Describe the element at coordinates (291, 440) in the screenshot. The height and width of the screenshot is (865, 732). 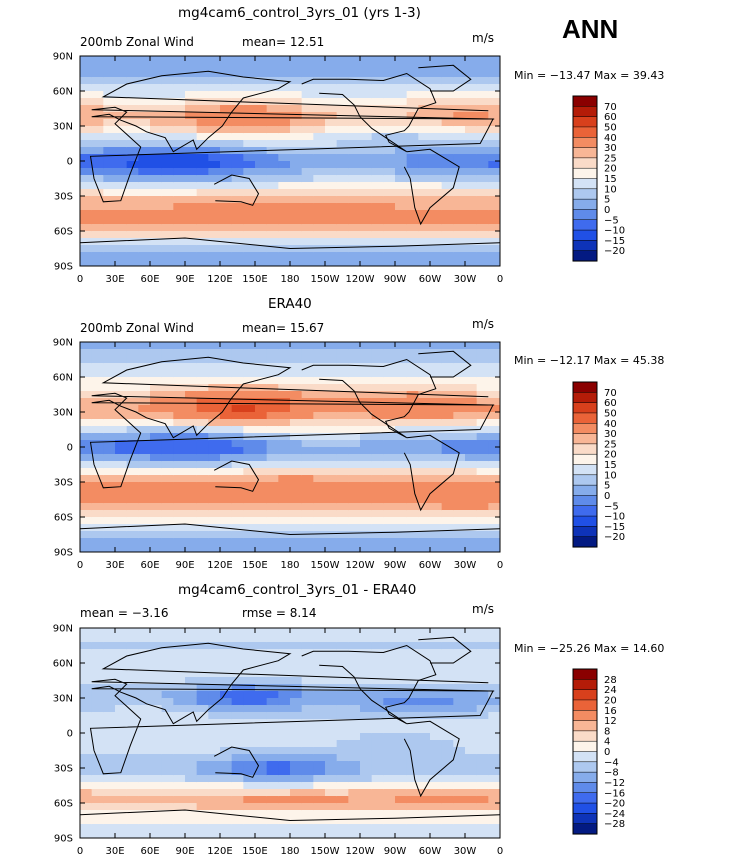
I see `coastline` at that location.